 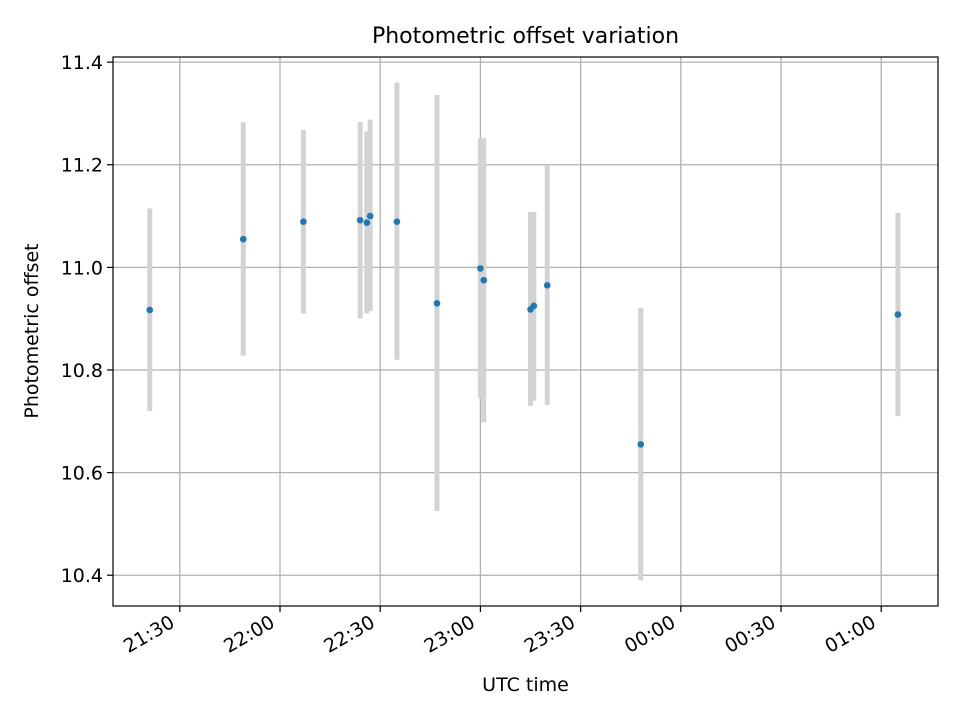 What do you see at coordinates (82, 63) in the screenshot?
I see `y-tick-label: 11.4` at bounding box center [82, 63].